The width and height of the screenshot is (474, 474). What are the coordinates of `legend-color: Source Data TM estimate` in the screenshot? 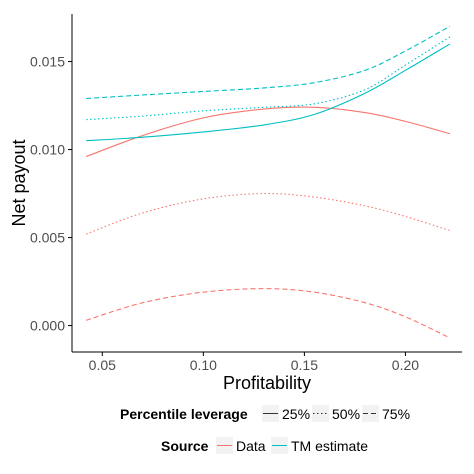 It's located at (264, 445).